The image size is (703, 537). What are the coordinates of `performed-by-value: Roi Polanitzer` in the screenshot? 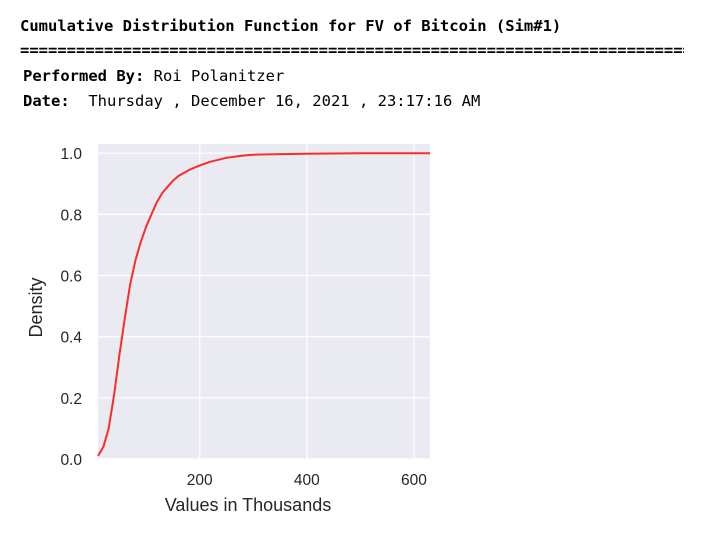 It's located at (214, 76).